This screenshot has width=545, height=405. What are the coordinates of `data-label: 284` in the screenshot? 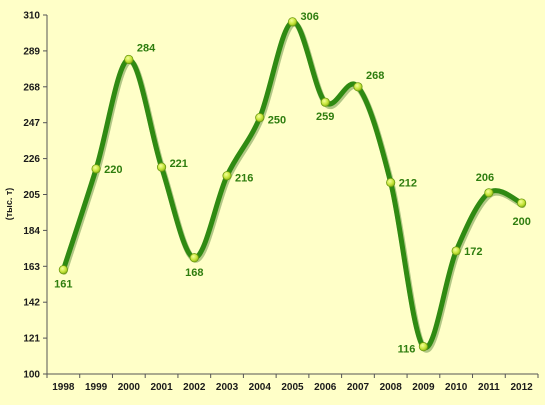 It's located at (146, 48).